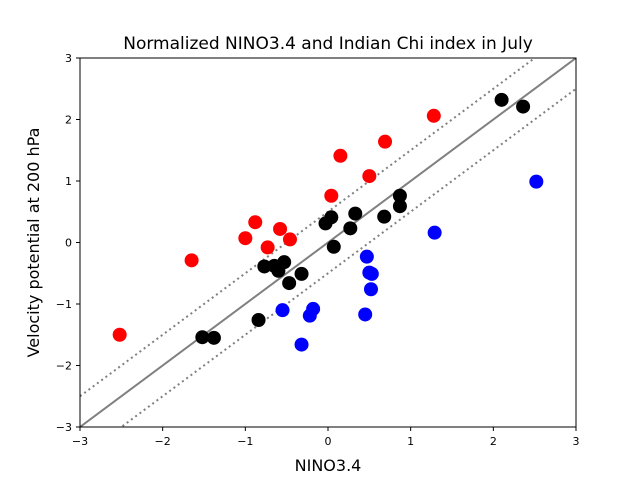 The width and height of the screenshot is (640, 480). Describe the element at coordinates (68, 58) in the screenshot. I see `y-tick-label: 3` at that location.